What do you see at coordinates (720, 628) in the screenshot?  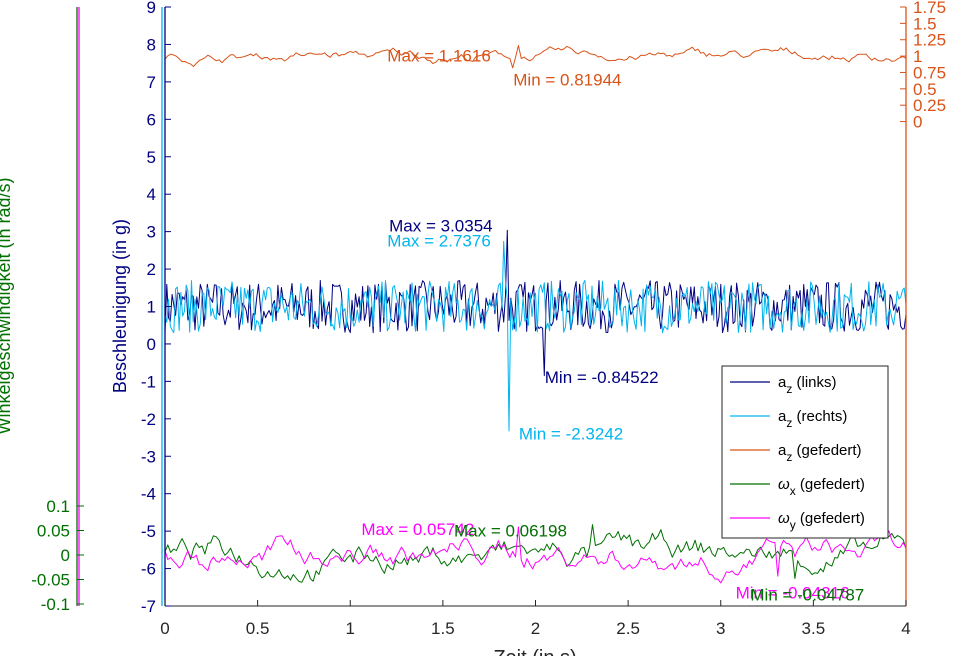 I see `x-tick-label: 3` at bounding box center [720, 628].